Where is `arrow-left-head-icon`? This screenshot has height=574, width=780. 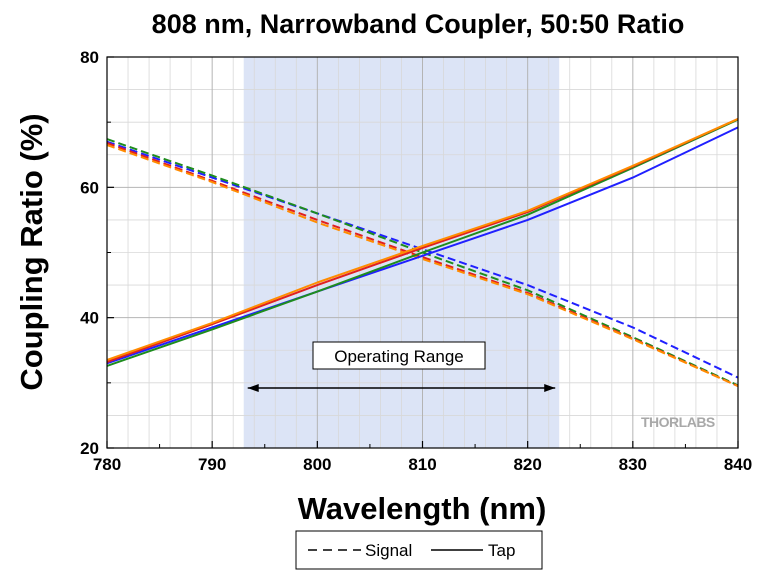
arrow-left-head-icon is located at coordinates (253, 388).